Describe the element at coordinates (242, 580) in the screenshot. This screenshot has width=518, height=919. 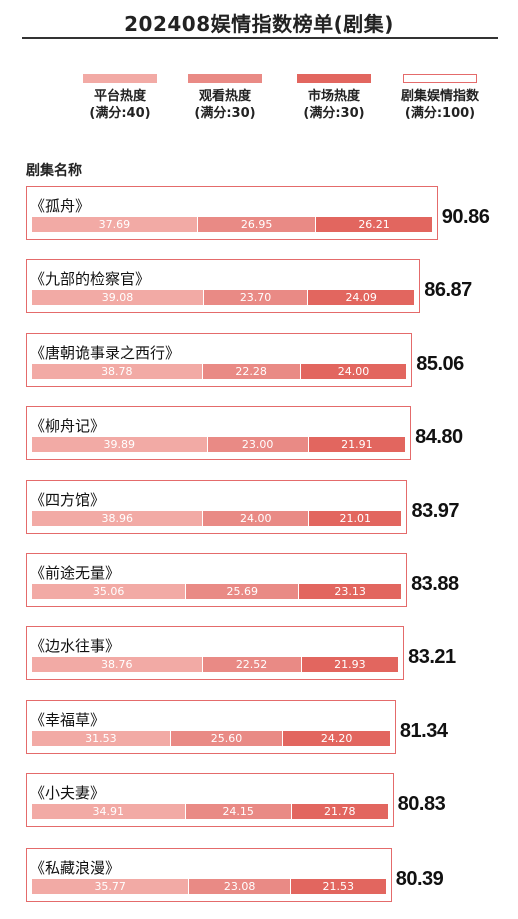
I see `drama-row: 《前途无量》 35.06 25.69 23.13 83.88` at that location.